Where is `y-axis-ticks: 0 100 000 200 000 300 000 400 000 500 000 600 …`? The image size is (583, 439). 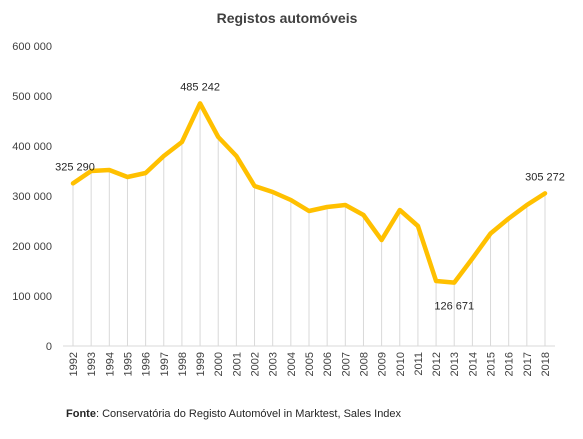 y-axis-ticks: 0 100 000 200 000 300 000 400 000 500 000 600 … is located at coordinates (32, 197).